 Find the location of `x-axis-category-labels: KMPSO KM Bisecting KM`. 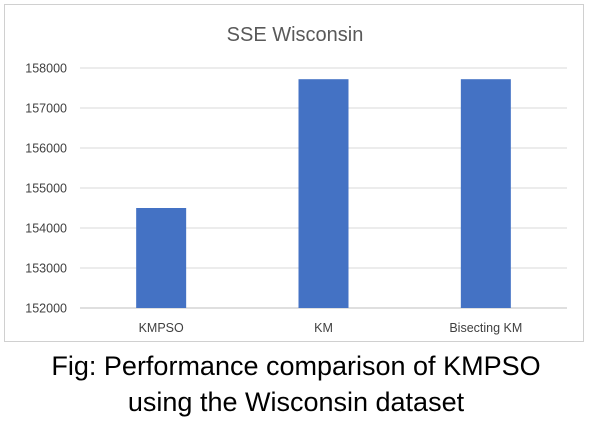

x-axis-category-labels: KMPSO KM Bisecting KM is located at coordinates (331, 328).